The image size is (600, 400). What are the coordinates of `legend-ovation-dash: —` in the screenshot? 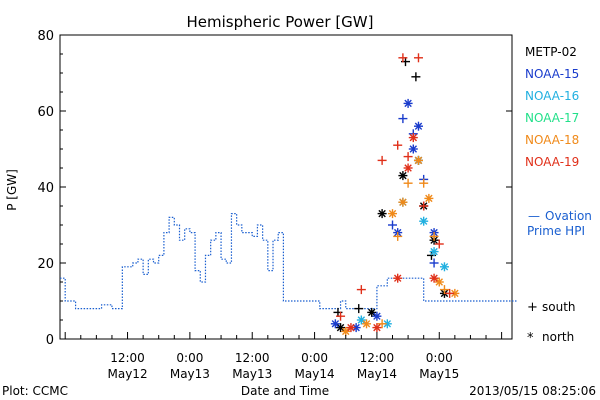 It's located at (534, 216).